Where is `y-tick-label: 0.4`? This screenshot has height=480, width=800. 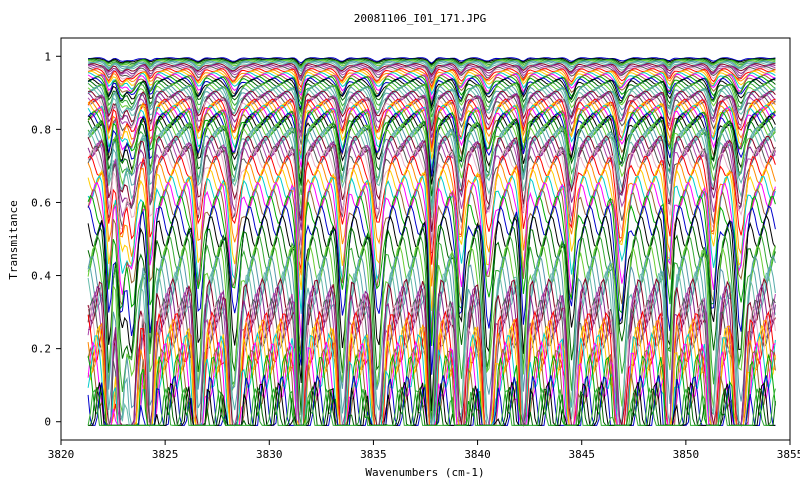
y-tick-label: 0.4 is located at coordinates (41, 276).